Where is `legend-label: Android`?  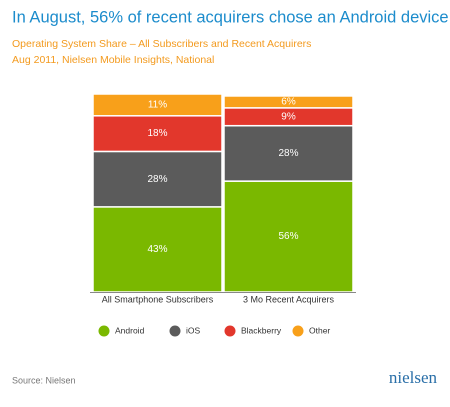 legend-label: Android is located at coordinates (130, 330).